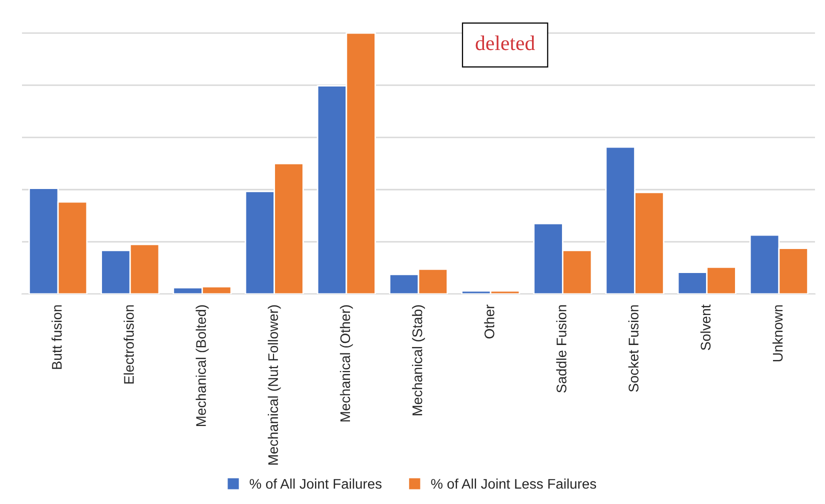  Describe the element at coordinates (274, 385) in the screenshot. I see `x-tick-label: Mechanical (Nut Follower)` at that location.